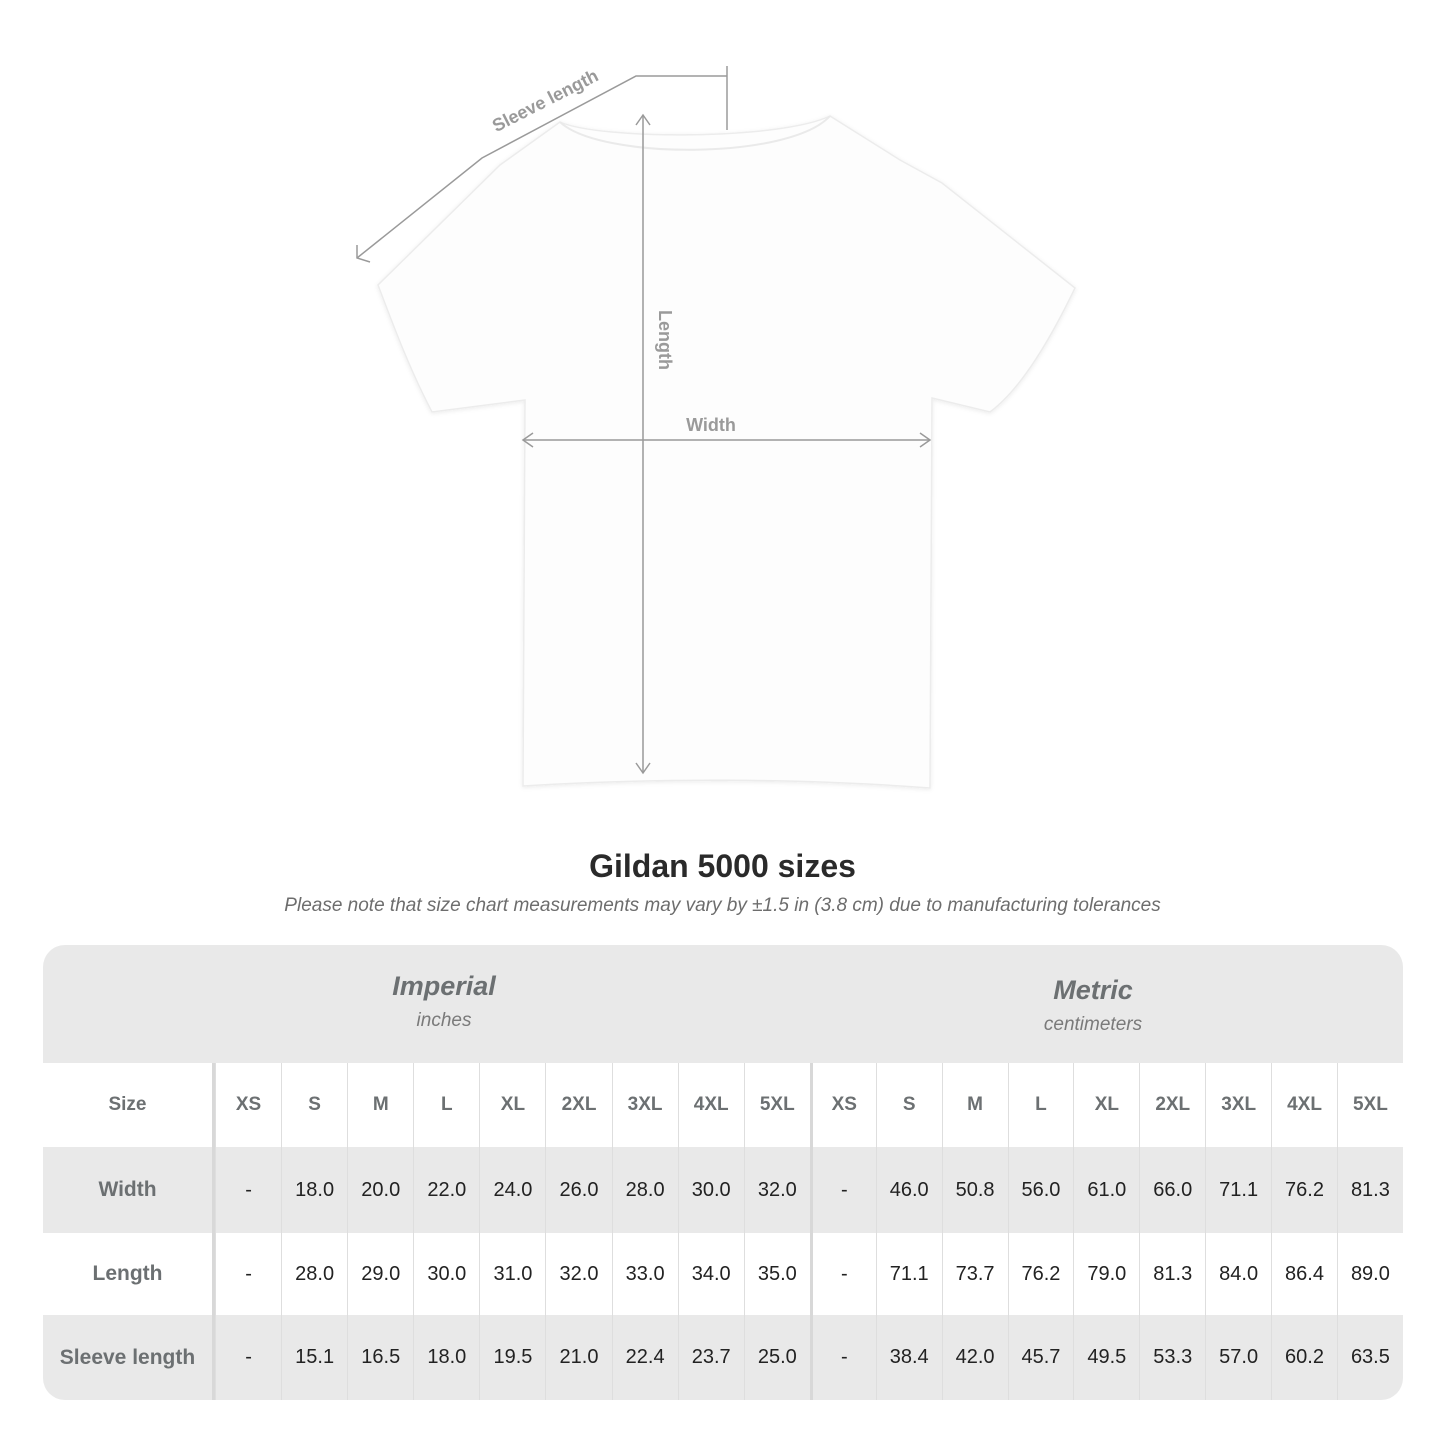 This screenshot has height=1445, width=1445. I want to click on sleeve-length-measure, so click(542, 164).